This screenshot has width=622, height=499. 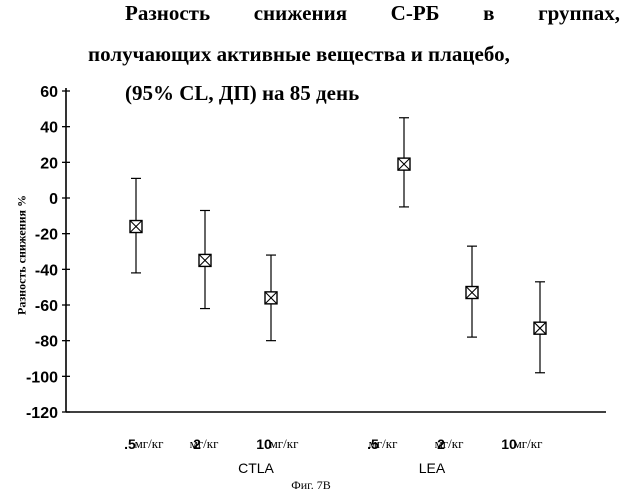 What do you see at coordinates (53, 199) in the screenshot?
I see `y-tick-label: 0` at bounding box center [53, 199].